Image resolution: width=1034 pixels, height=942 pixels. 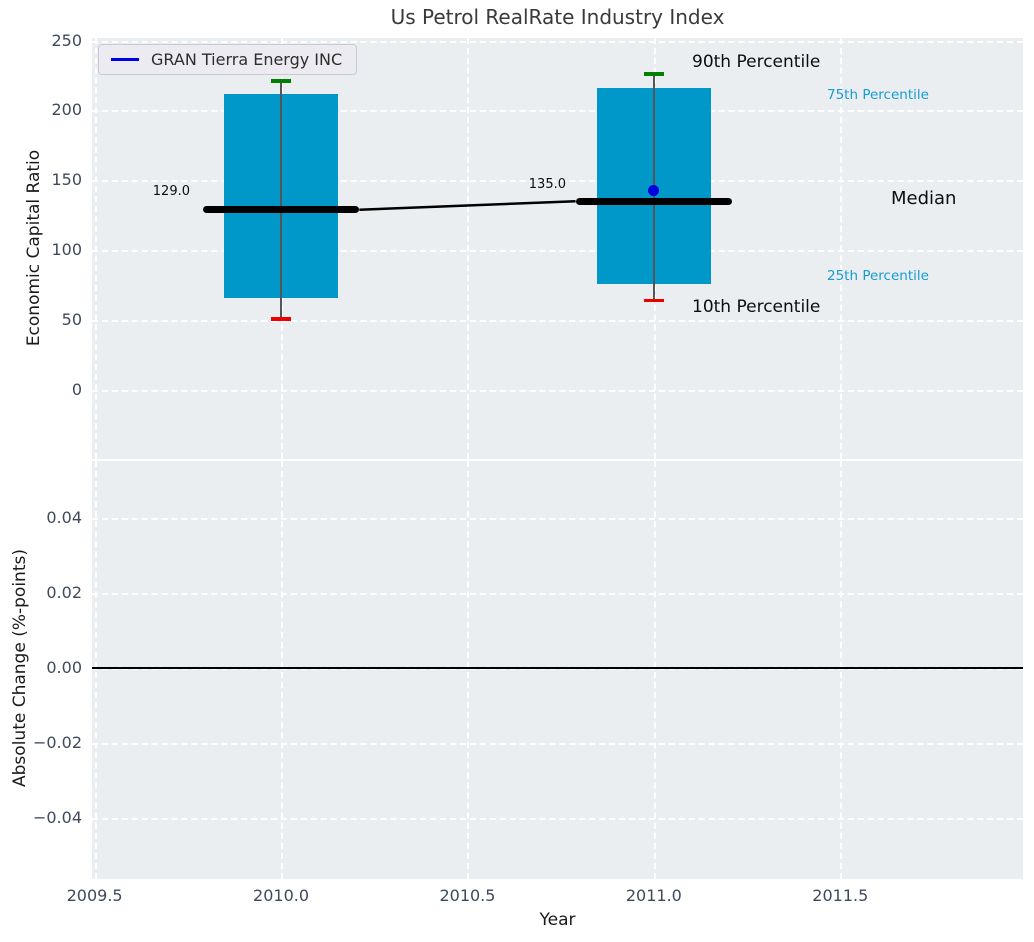 What do you see at coordinates (71, 320) in the screenshot?
I see `top-y-tick-label: 50` at bounding box center [71, 320].